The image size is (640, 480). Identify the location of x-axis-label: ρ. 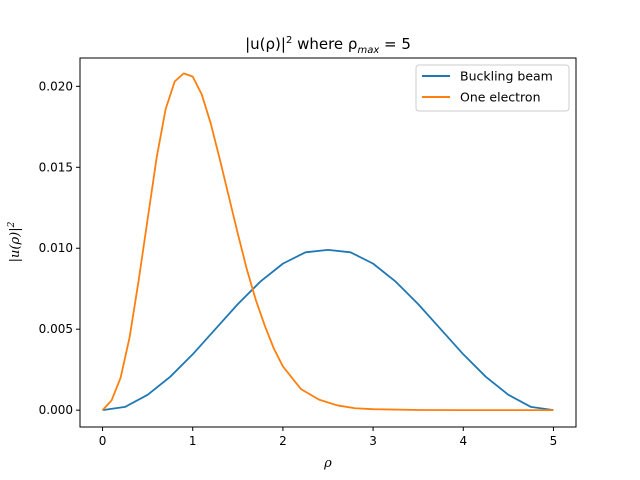
(327, 463).